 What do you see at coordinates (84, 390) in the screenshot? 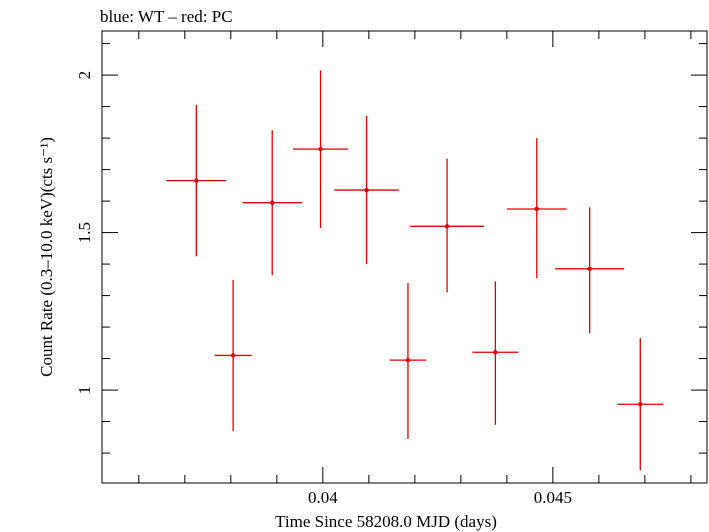
I see `y-tick-label: 1` at bounding box center [84, 390].